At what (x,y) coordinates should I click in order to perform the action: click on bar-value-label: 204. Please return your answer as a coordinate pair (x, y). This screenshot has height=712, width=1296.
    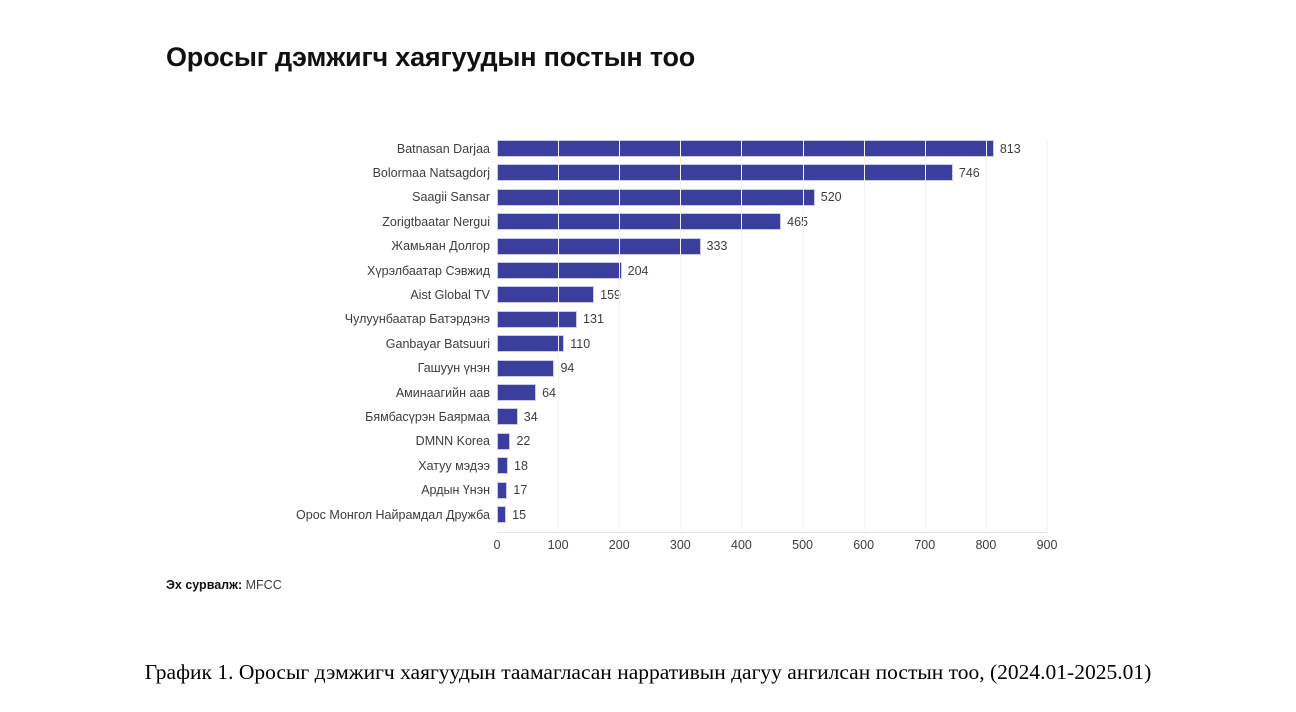
    Looking at the image, I should click on (638, 270).